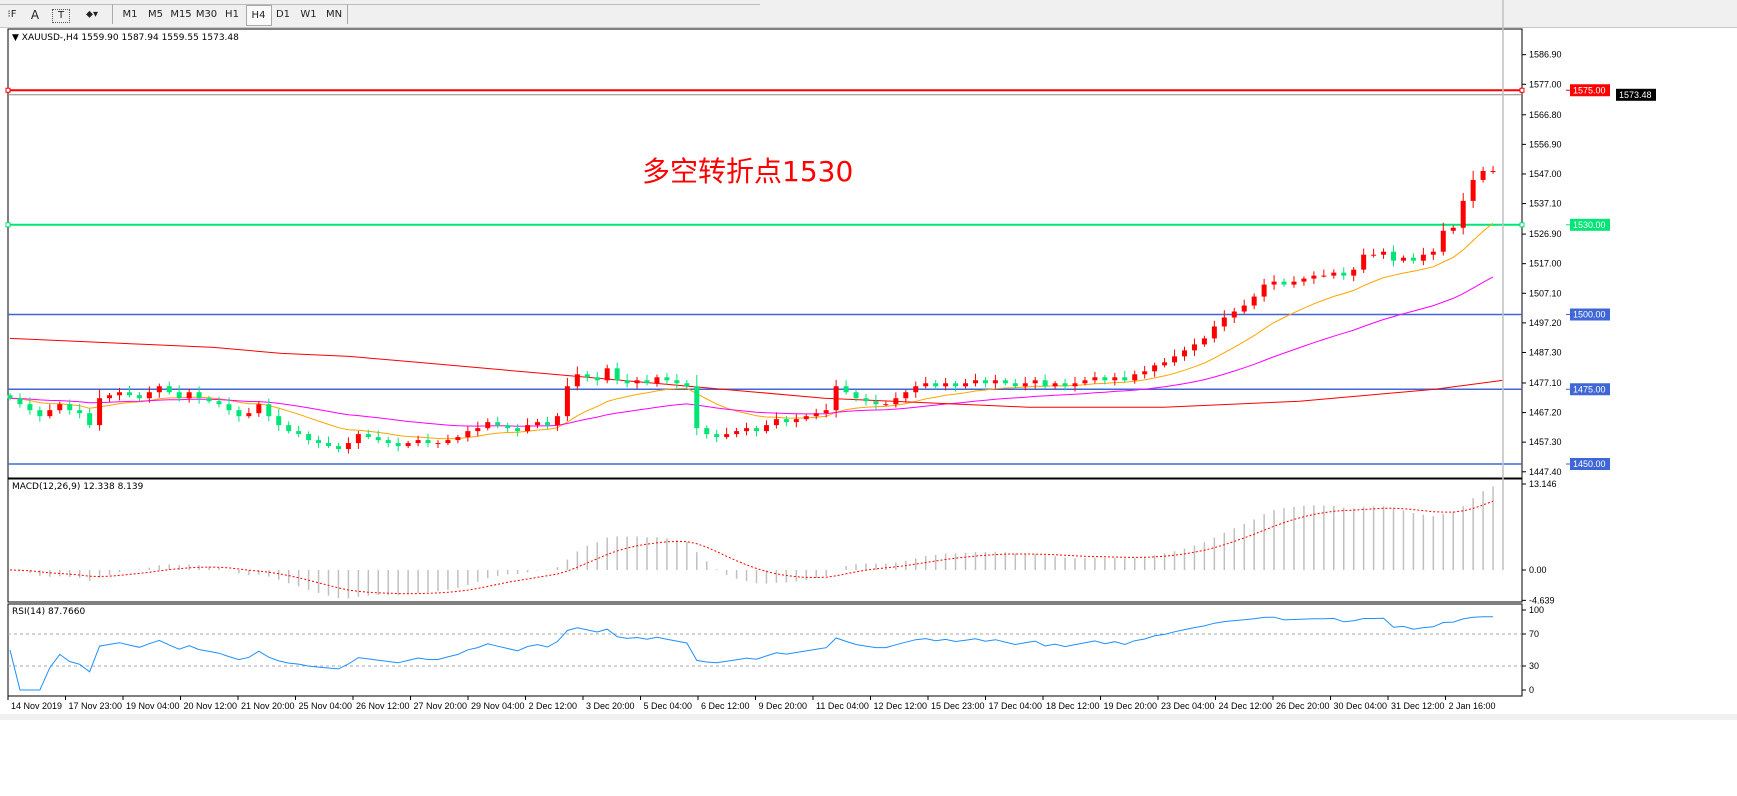 Image resolution: width=1737 pixels, height=796 pixels. Describe the element at coordinates (334, 14) in the screenshot. I see `timeframe-mn: MN` at that location.